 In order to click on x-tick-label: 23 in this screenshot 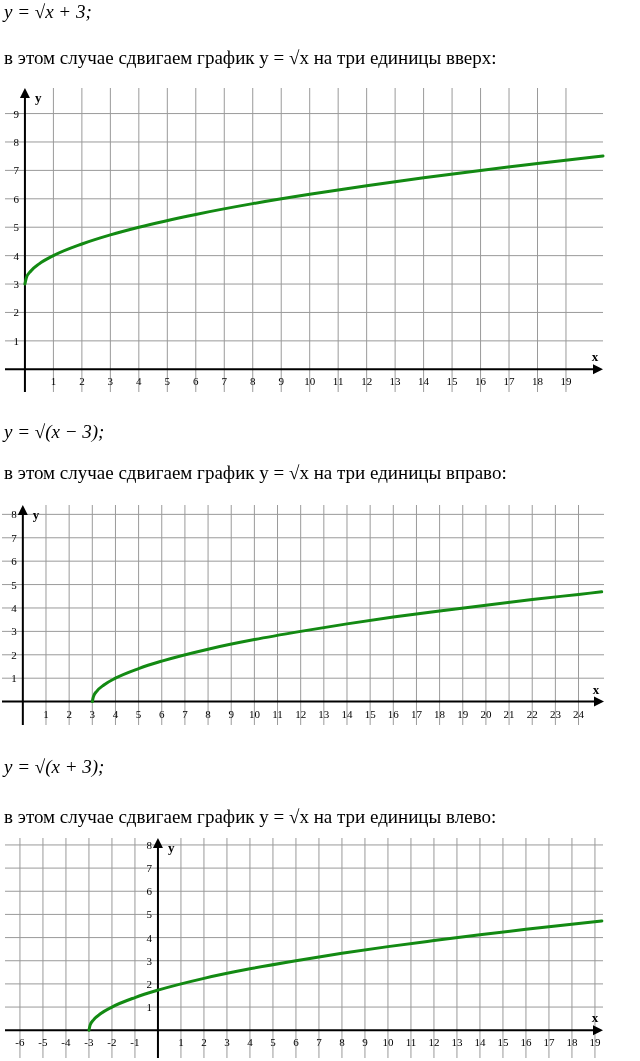, I will do `click(555, 713)`.